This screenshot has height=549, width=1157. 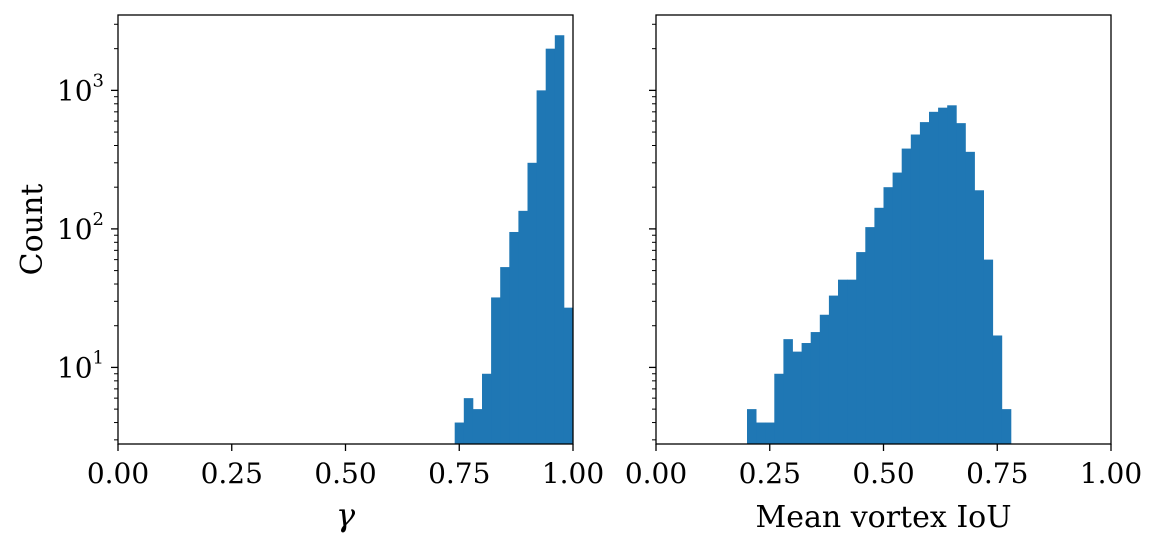 What do you see at coordinates (32, 230) in the screenshot?
I see `gamma-y-axis-label: Count` at bounding box center [32, 230].